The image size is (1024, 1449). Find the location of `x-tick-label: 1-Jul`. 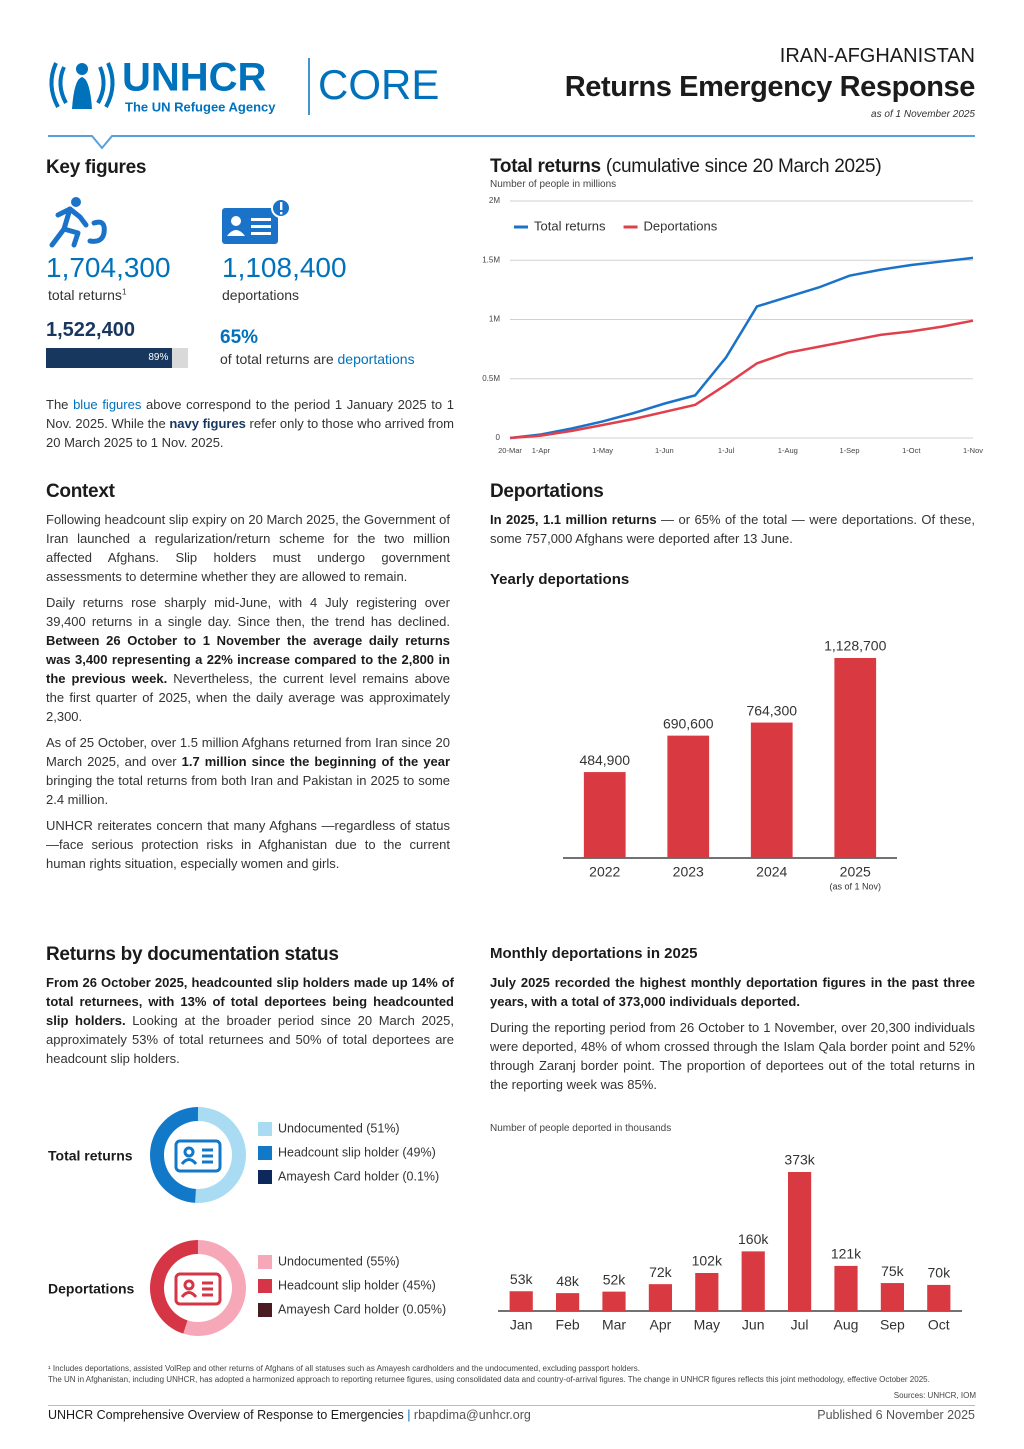

x-tick-label: 1-Jul is located at coordinates (726, 450).